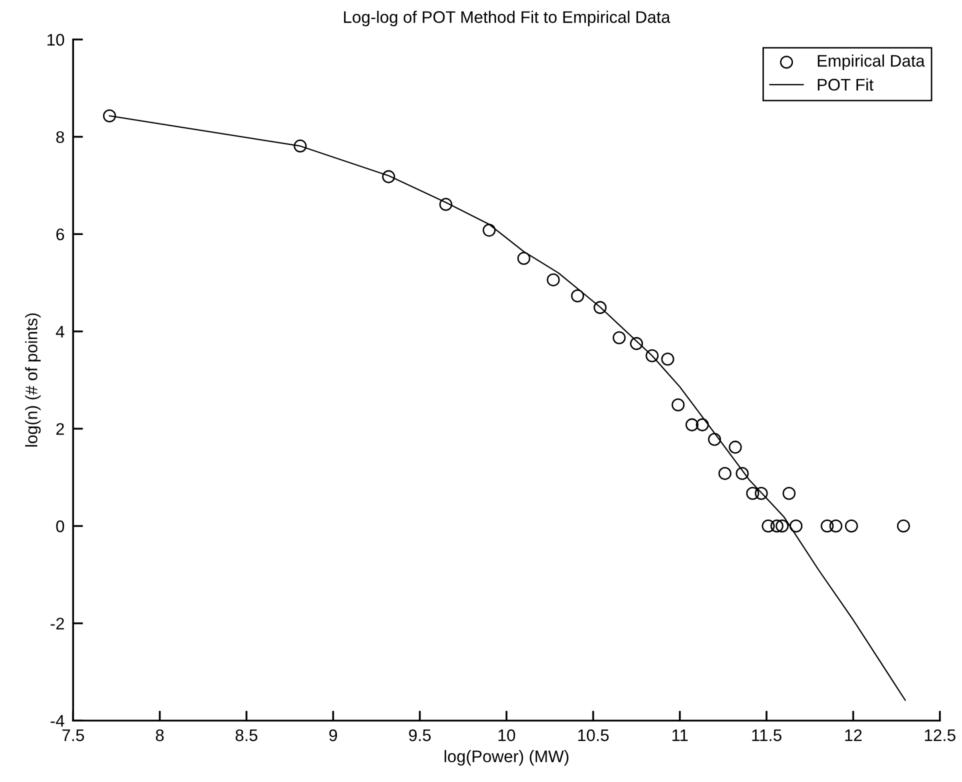 The height and width of the screenshot is (782, 962). I want to click on y-axis-title: log(n) (# of points), so click(33, 380).